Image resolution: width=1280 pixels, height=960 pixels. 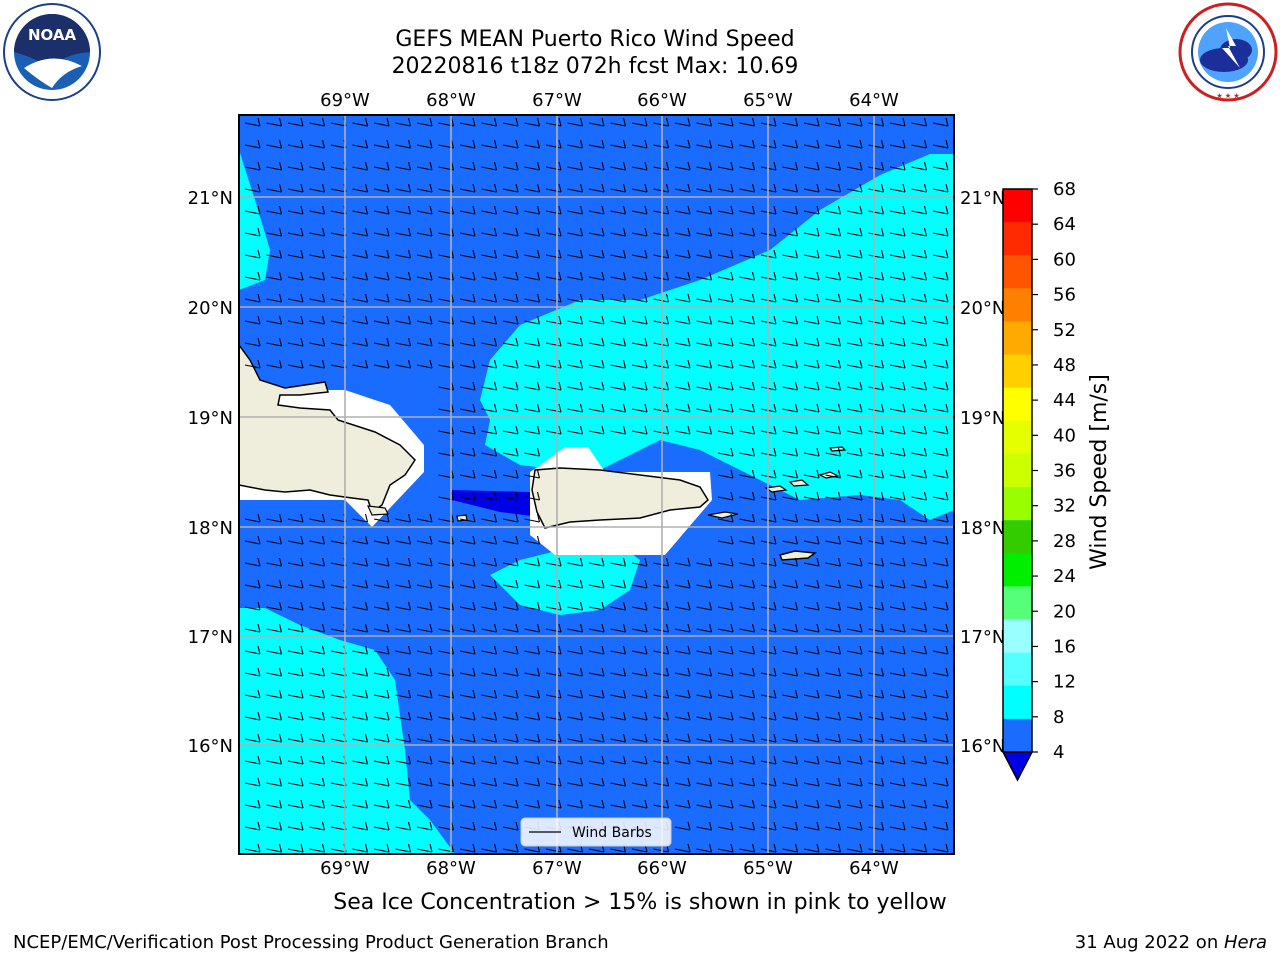 I want to click on colorbar-tick-label: 12, so click(x=1064, y=682).